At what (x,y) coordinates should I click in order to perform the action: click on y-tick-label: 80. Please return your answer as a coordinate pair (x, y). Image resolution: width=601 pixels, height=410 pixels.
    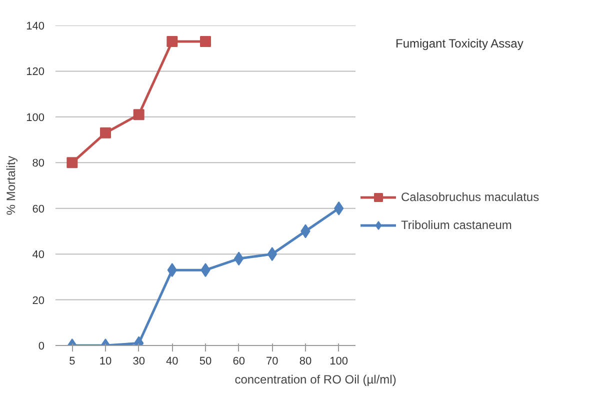
    Looking at the image, I should click on (38, 164).